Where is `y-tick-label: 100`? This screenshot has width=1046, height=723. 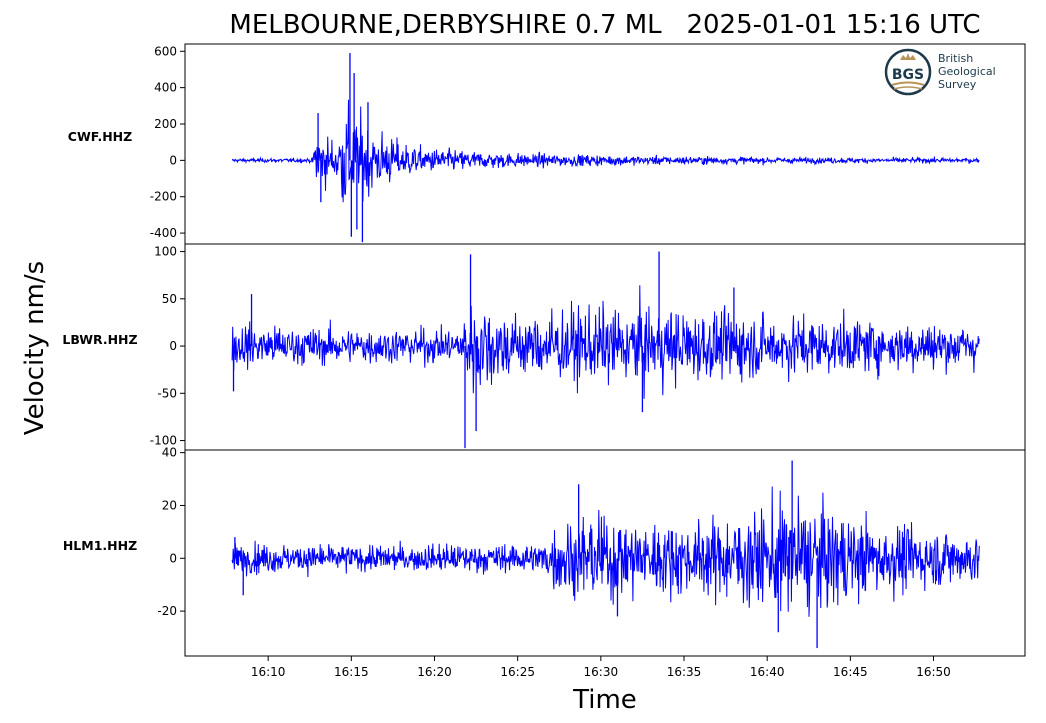 y-tick-label: 100 is located at coordinates (165, 252).